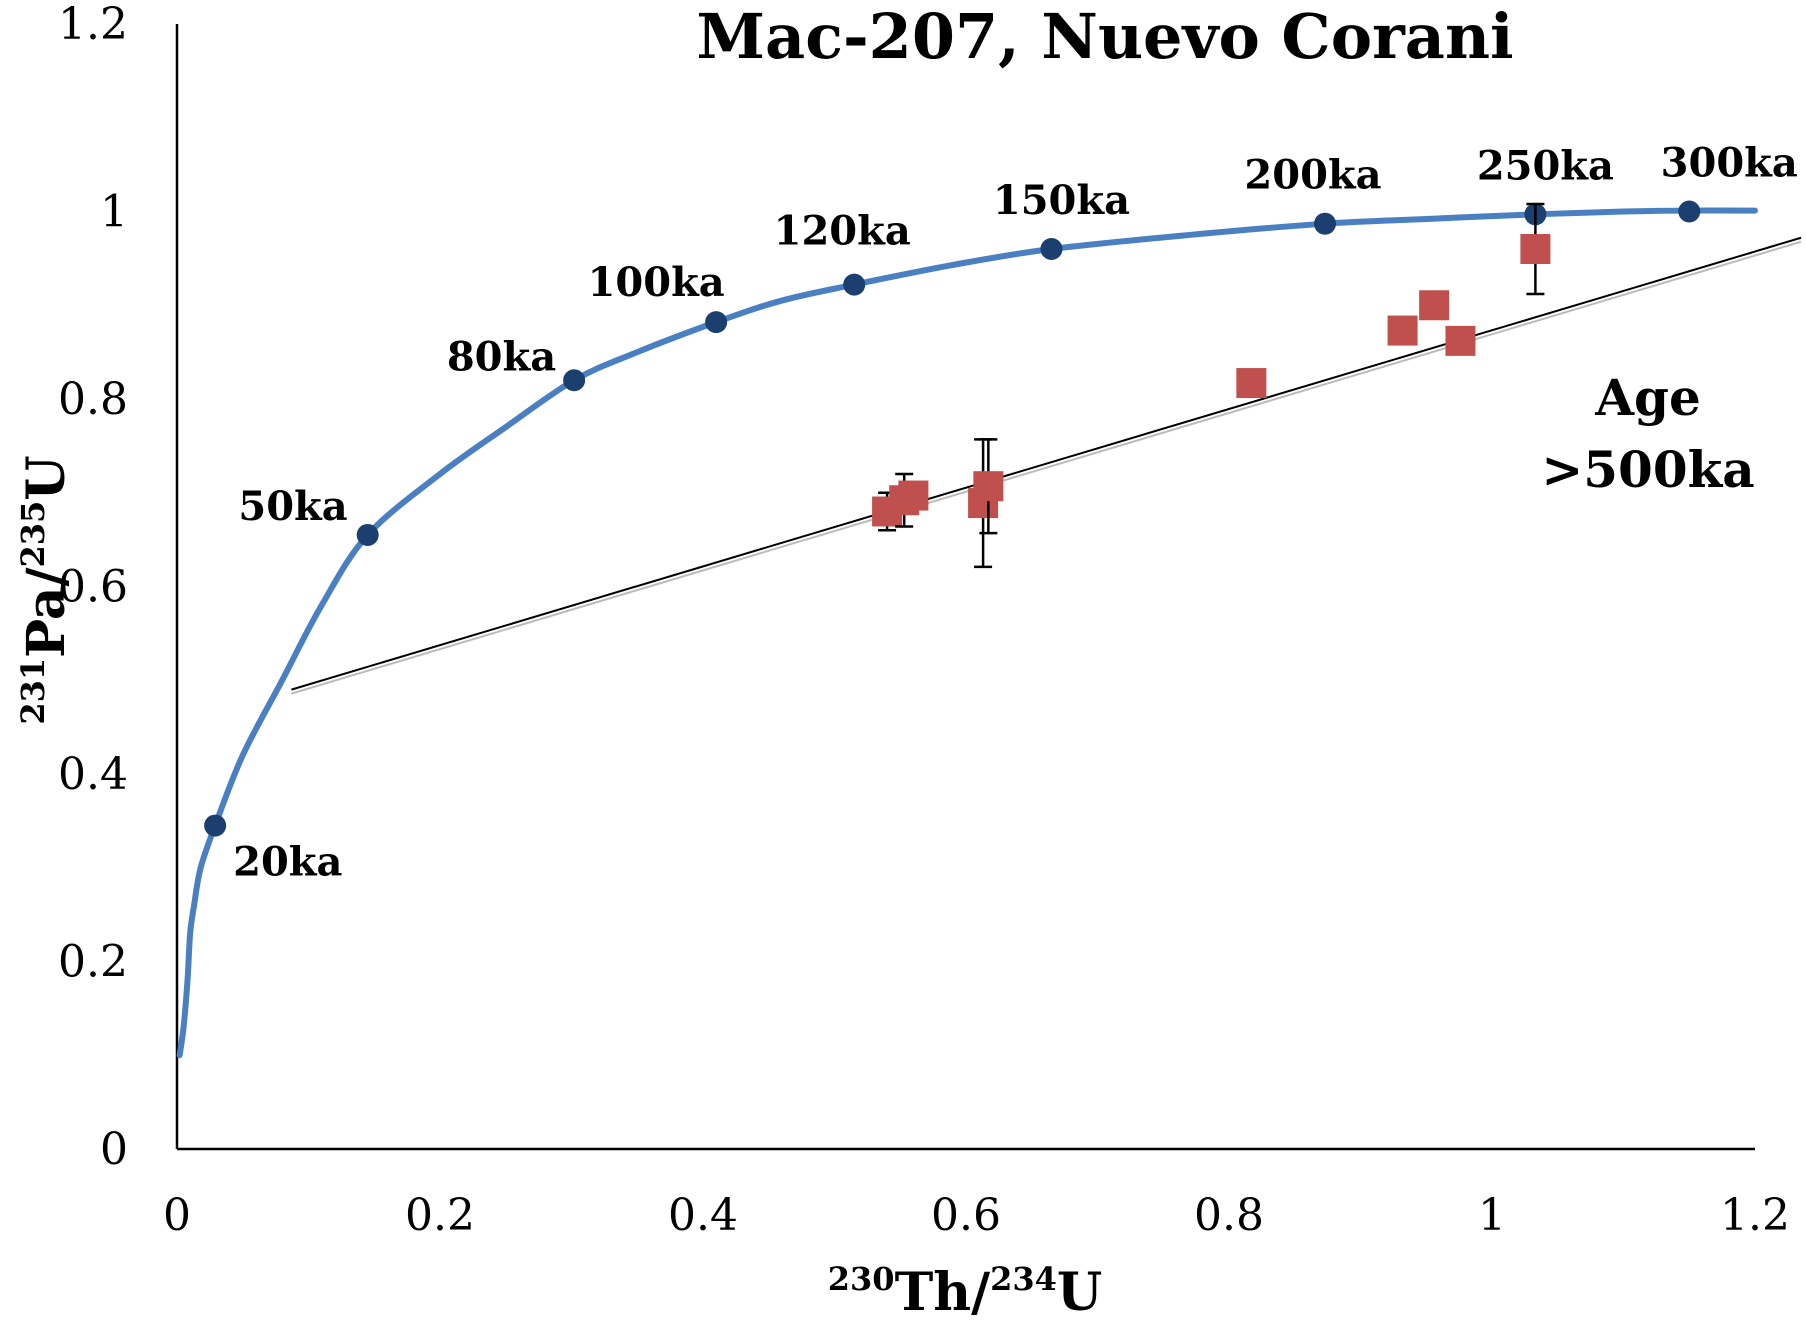  I want to click on y-tick-labels: 0 0.2 0.4 0.6 0.8 1 1.2, so click(93, 587).